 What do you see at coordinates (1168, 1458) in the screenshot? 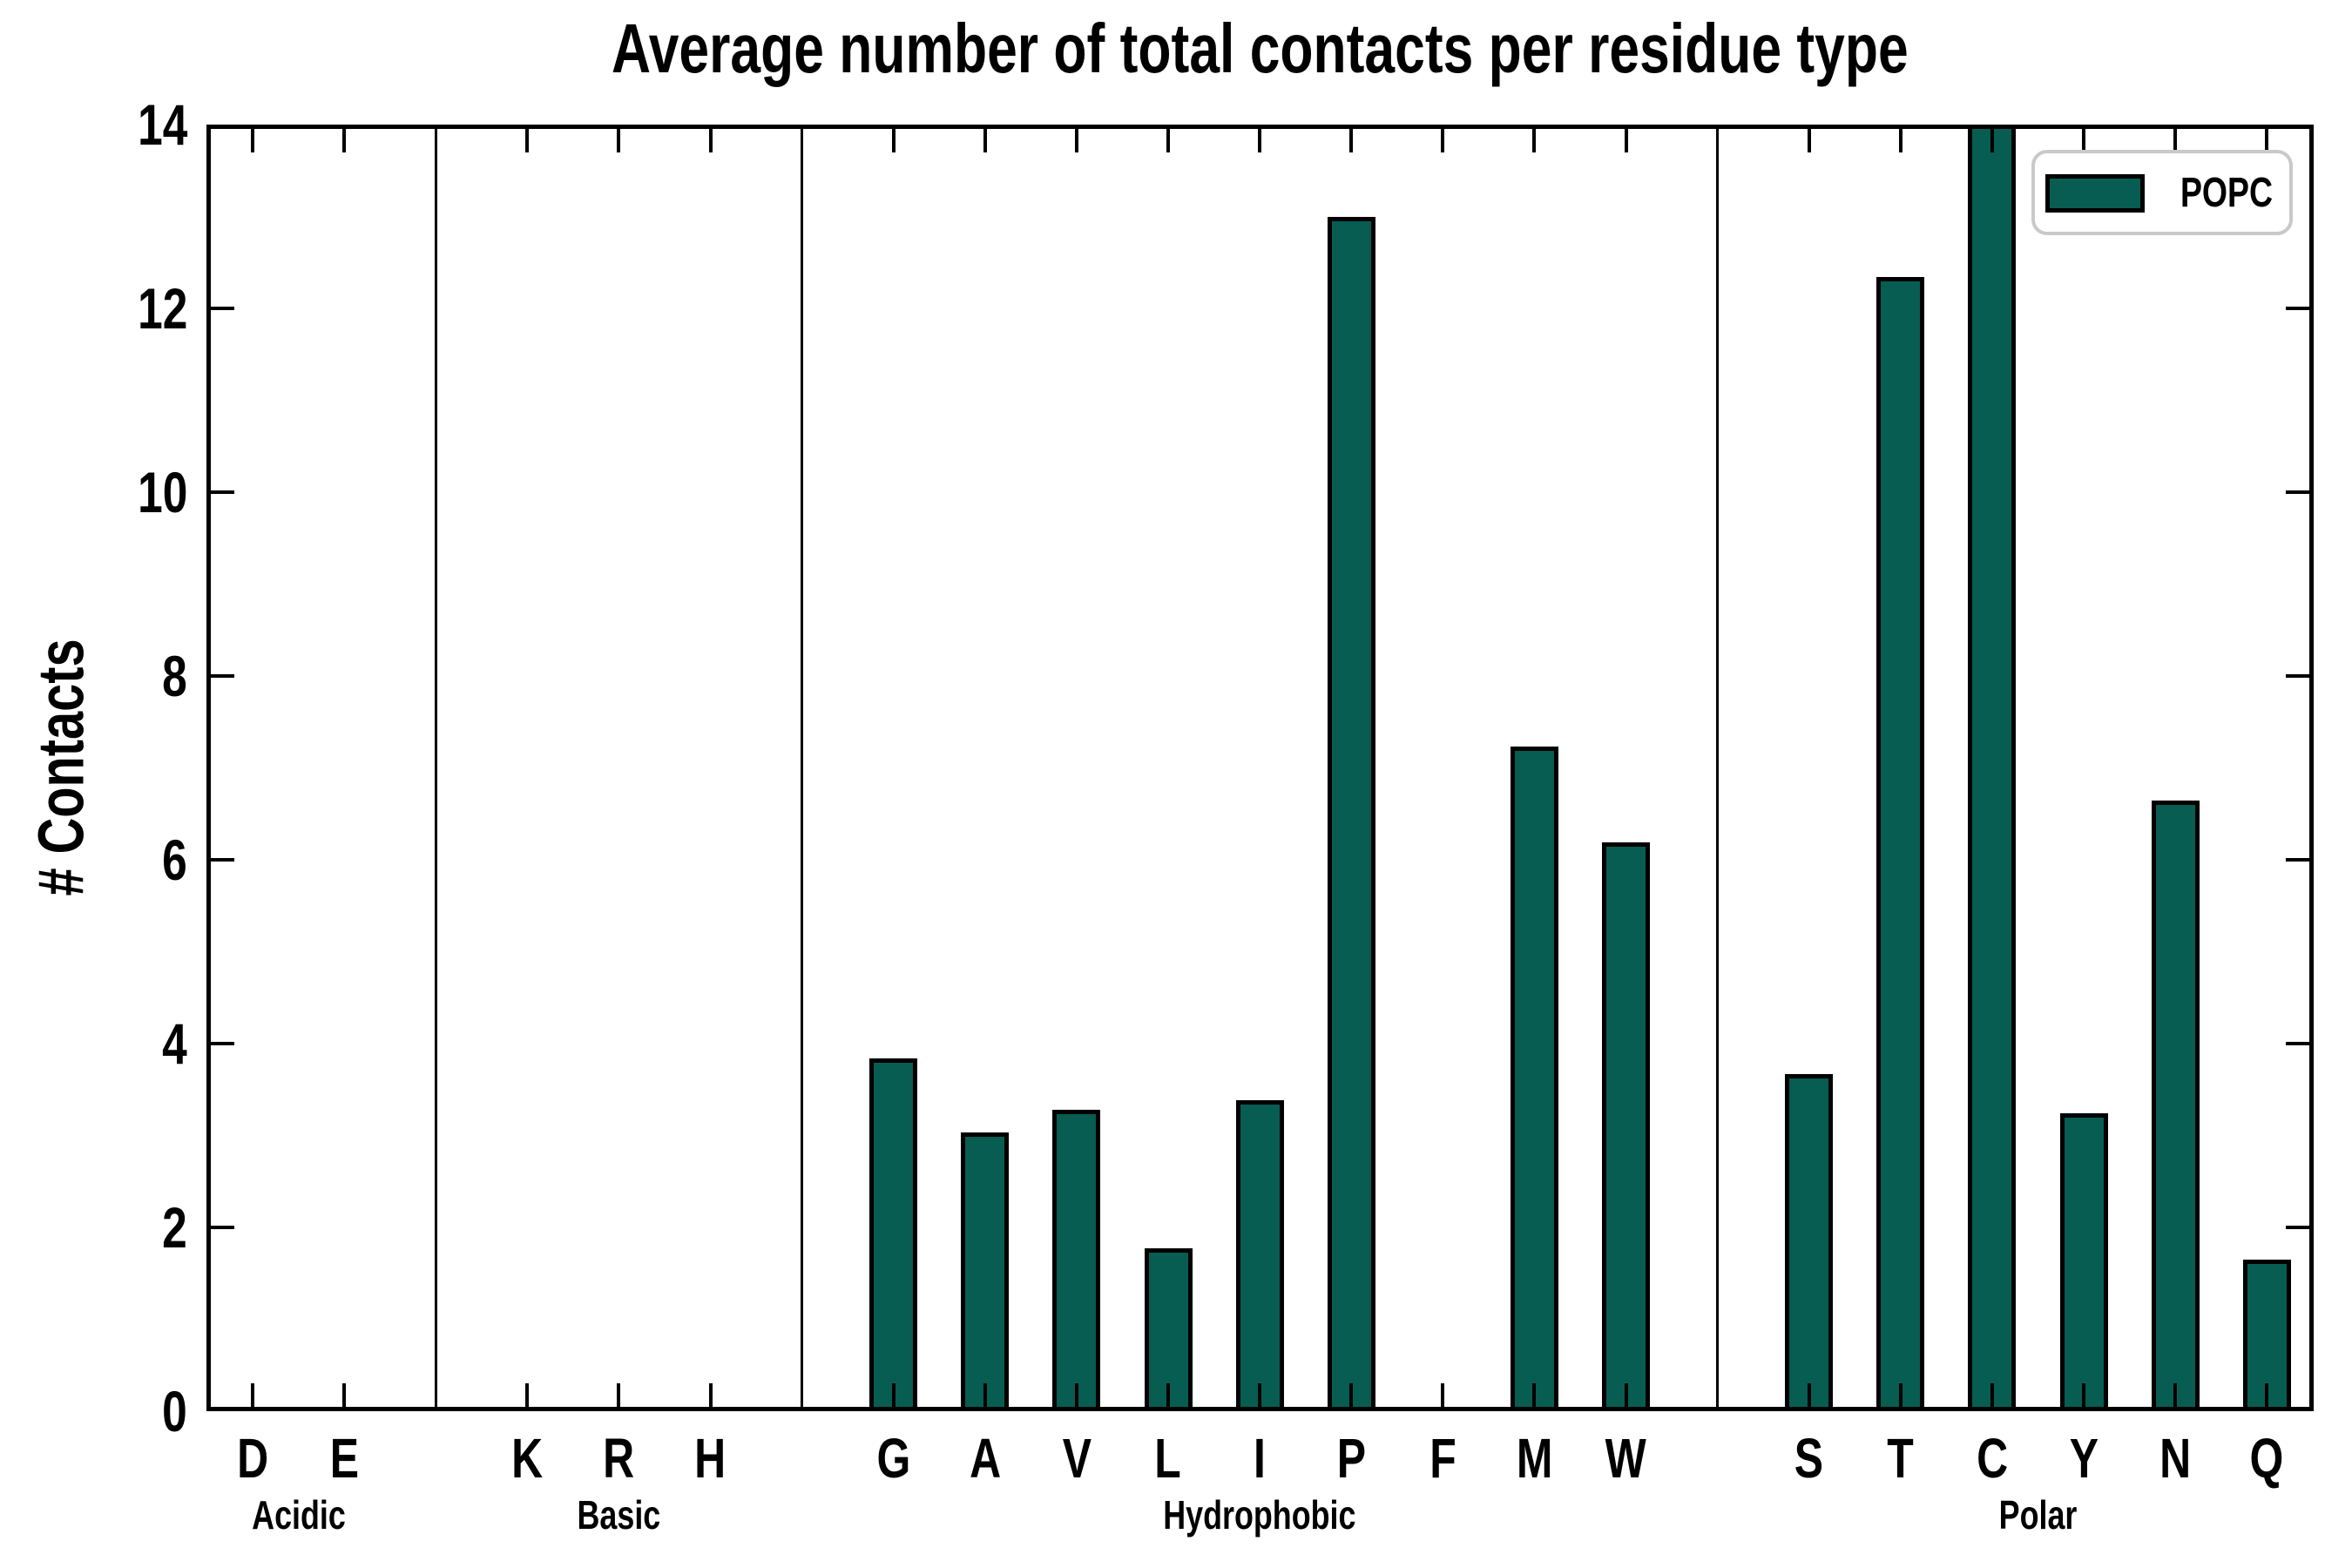
I see `x-tick-label-L: L` at bounding box center [1168, 1458].